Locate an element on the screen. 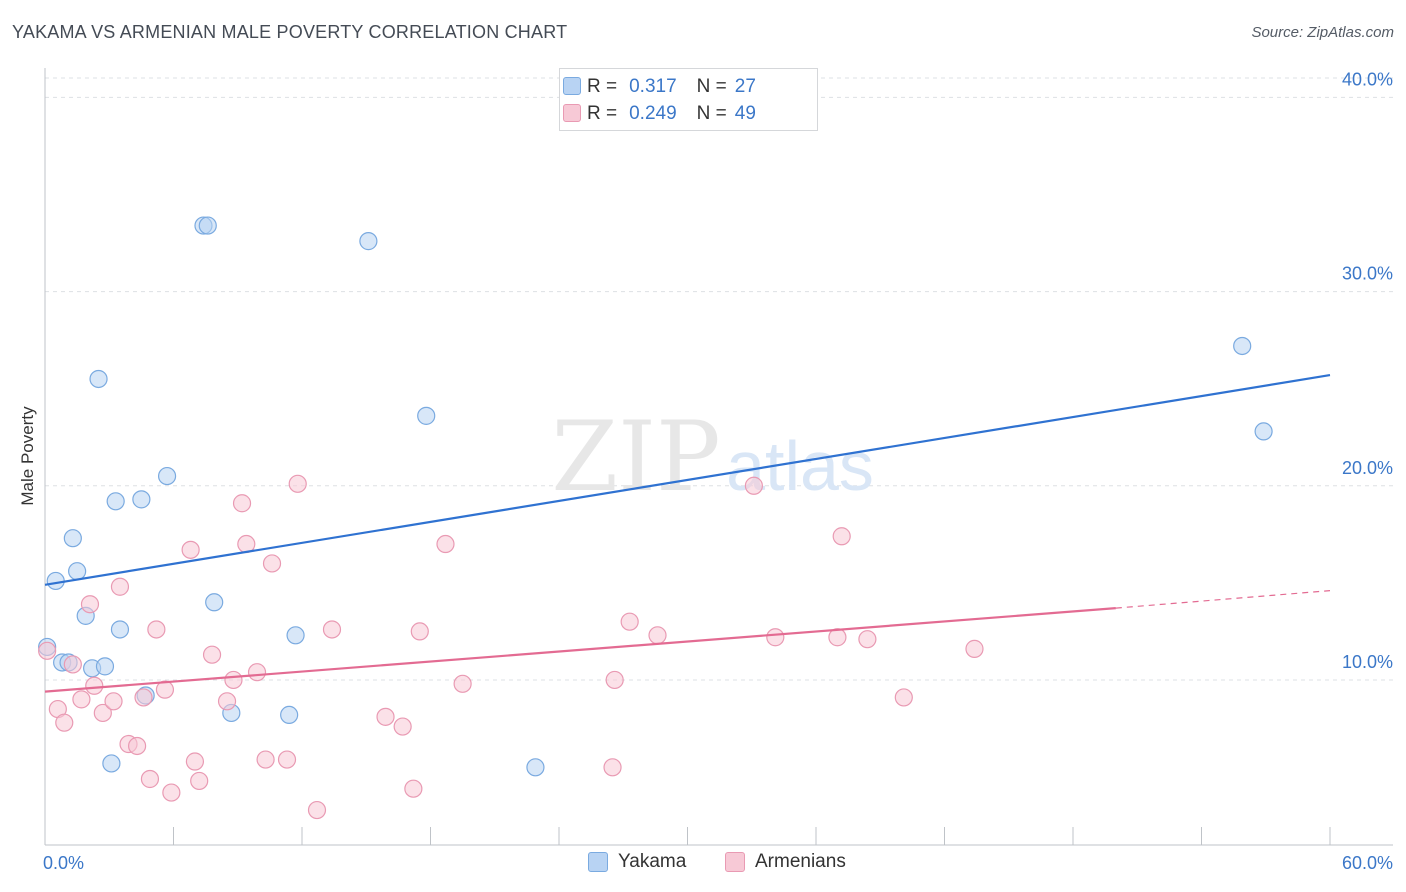  stats-legend: R = 0.317 N = 27 R = 0.249 N = 49 is located at coordinates (688, 99).